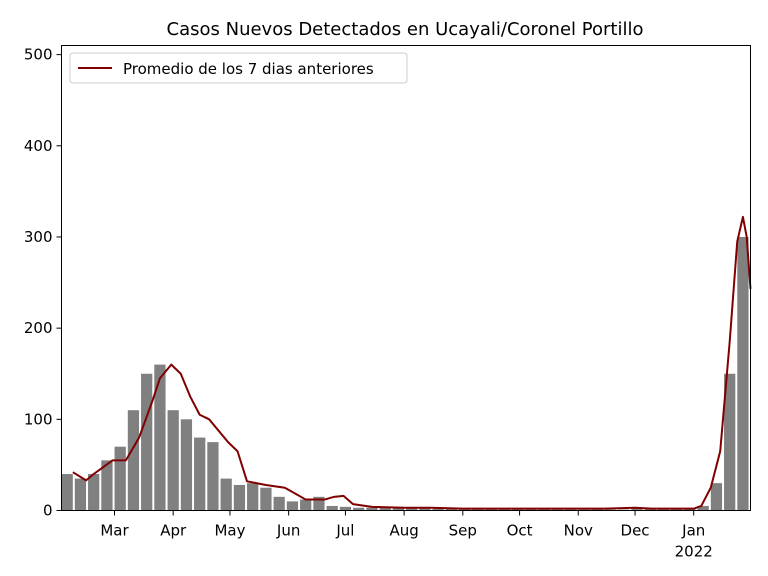 The image size is (768, 576). What do you see at coordinates (43, 283) in the screenshot?
I see `y-axis: 0 100 200 300 400 500` at bounding box center [43, 283].